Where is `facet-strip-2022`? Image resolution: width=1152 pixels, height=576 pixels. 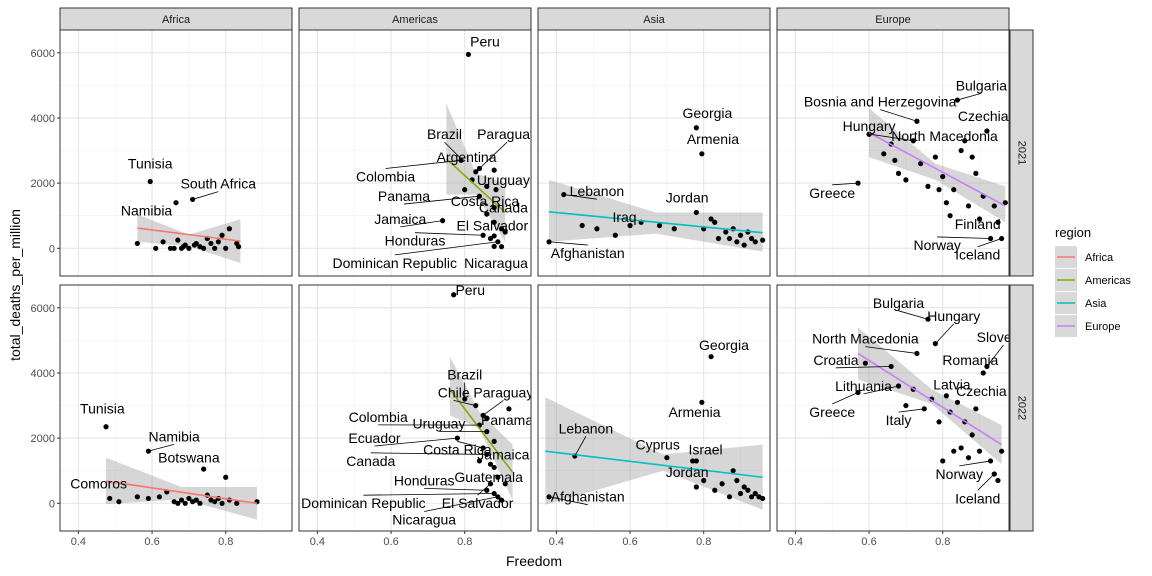
facet-strip-2022 is located at coordinates (1021, 408).